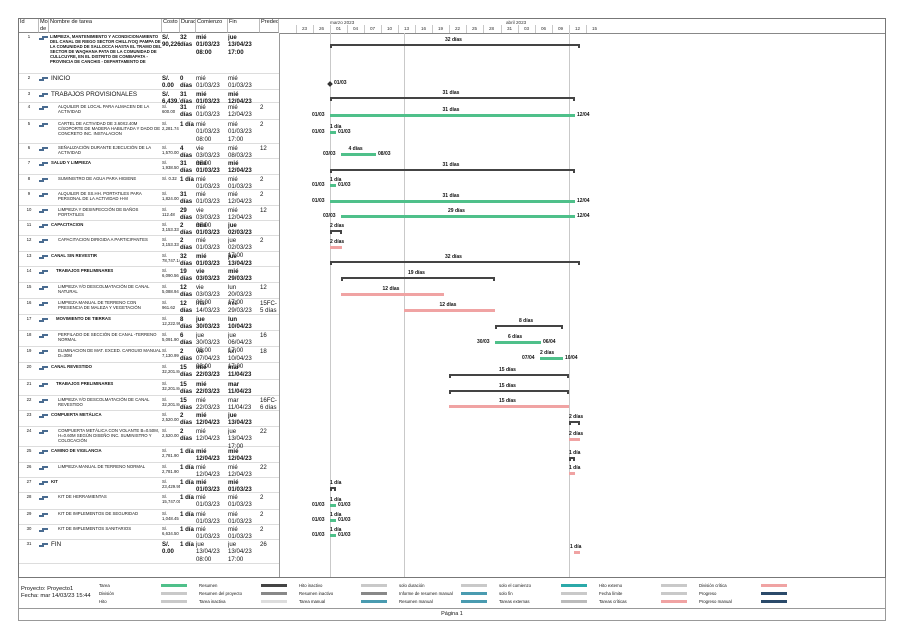 The width and height of the screenshot is (905, 640). I want to click on timescale-month: abril 2023, so click(516, 22).